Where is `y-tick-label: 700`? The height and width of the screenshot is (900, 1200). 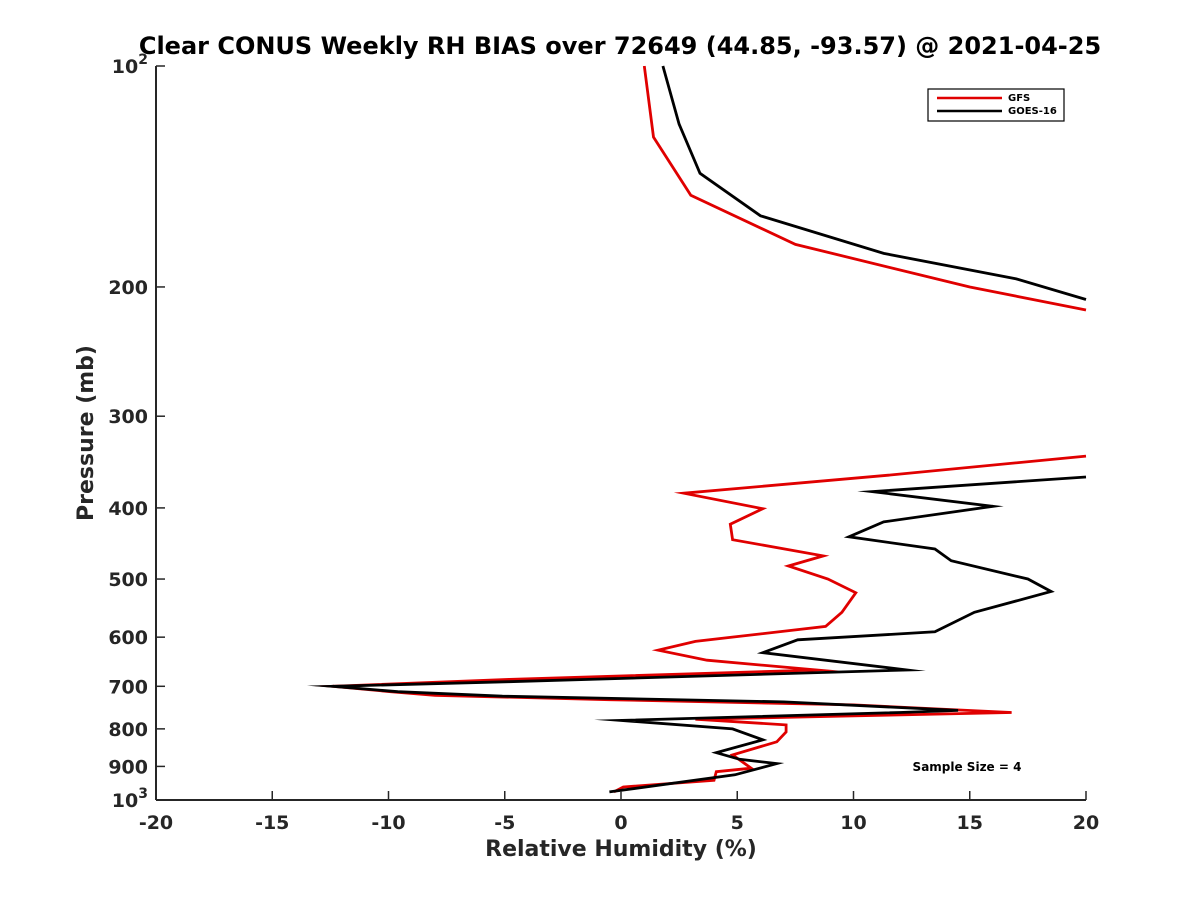 y-tick-label: 700 is located at coordinates (128, 687).